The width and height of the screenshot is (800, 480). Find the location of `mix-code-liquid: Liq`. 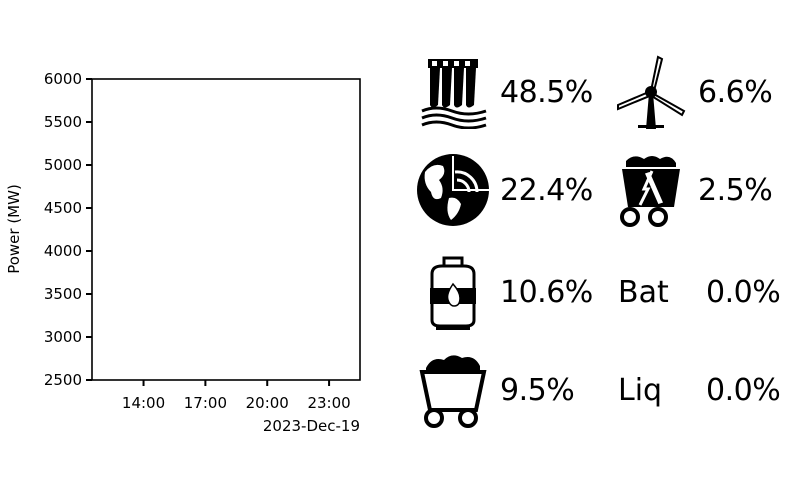

mix-code-liquid: Liq is located at coordinates (640, 390).